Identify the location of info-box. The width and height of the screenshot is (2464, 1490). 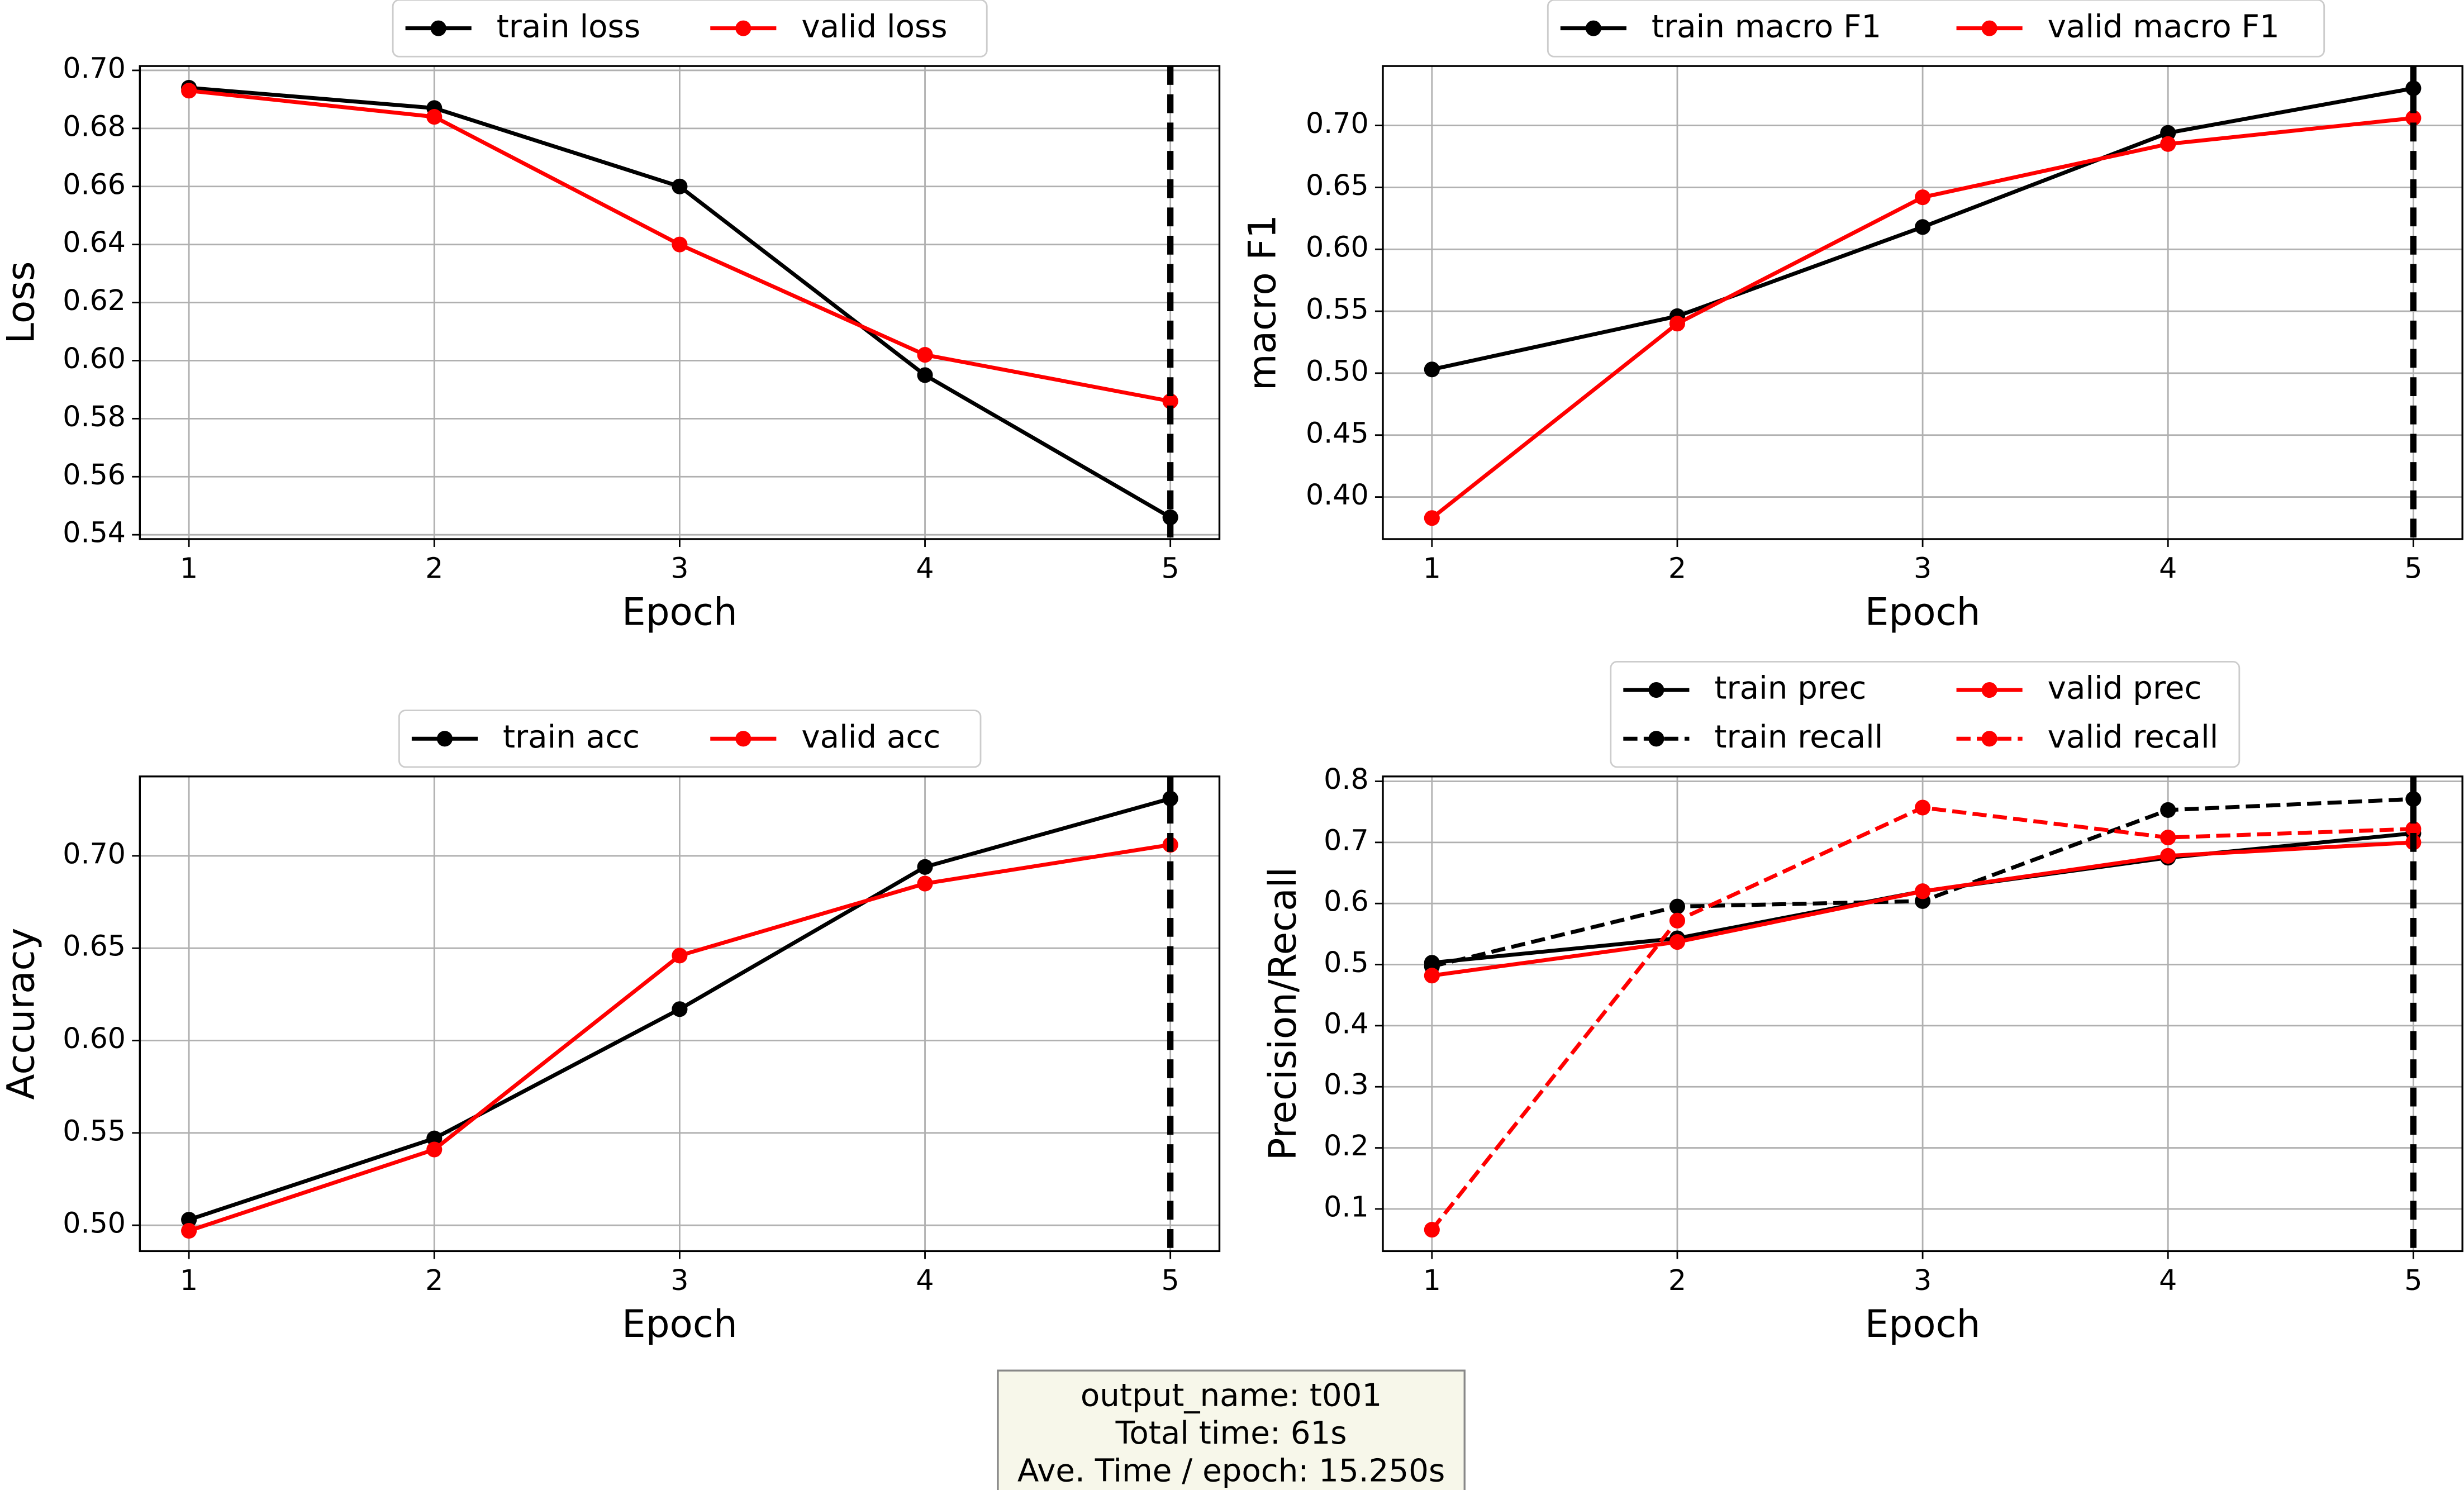
(1231, 1429).